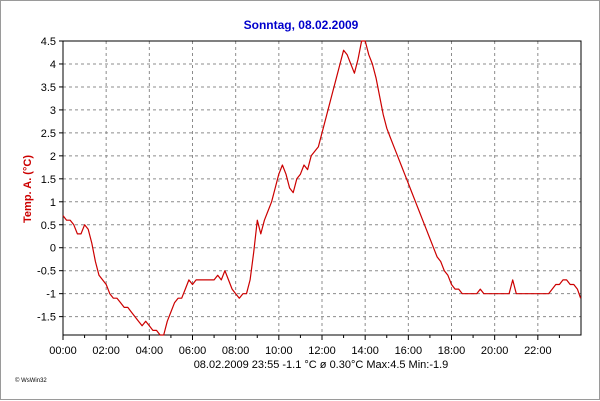  I want to click on y-tick-label: 1.5, so click(48, 180).